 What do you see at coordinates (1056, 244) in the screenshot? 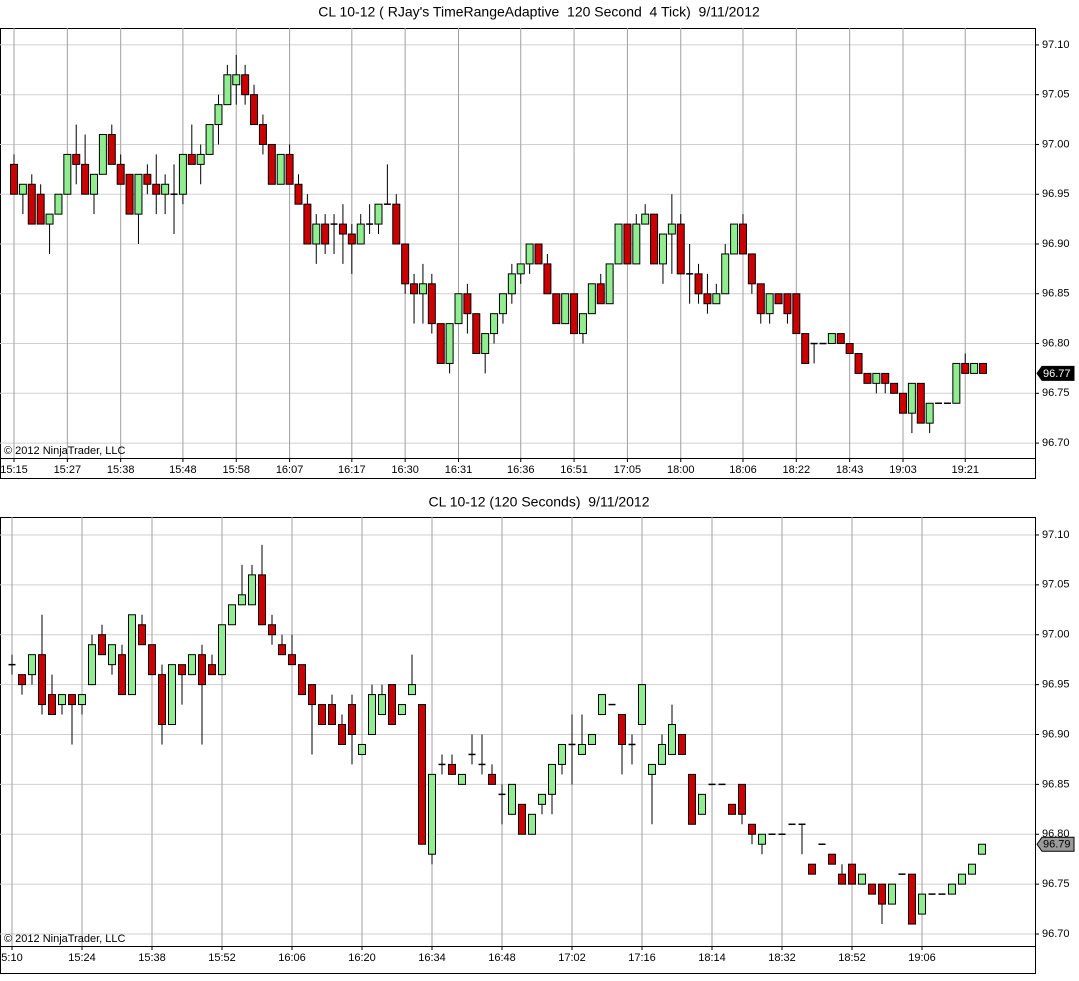
I see `y-tick-label: 96.90` at bounding box center [1056, 244].